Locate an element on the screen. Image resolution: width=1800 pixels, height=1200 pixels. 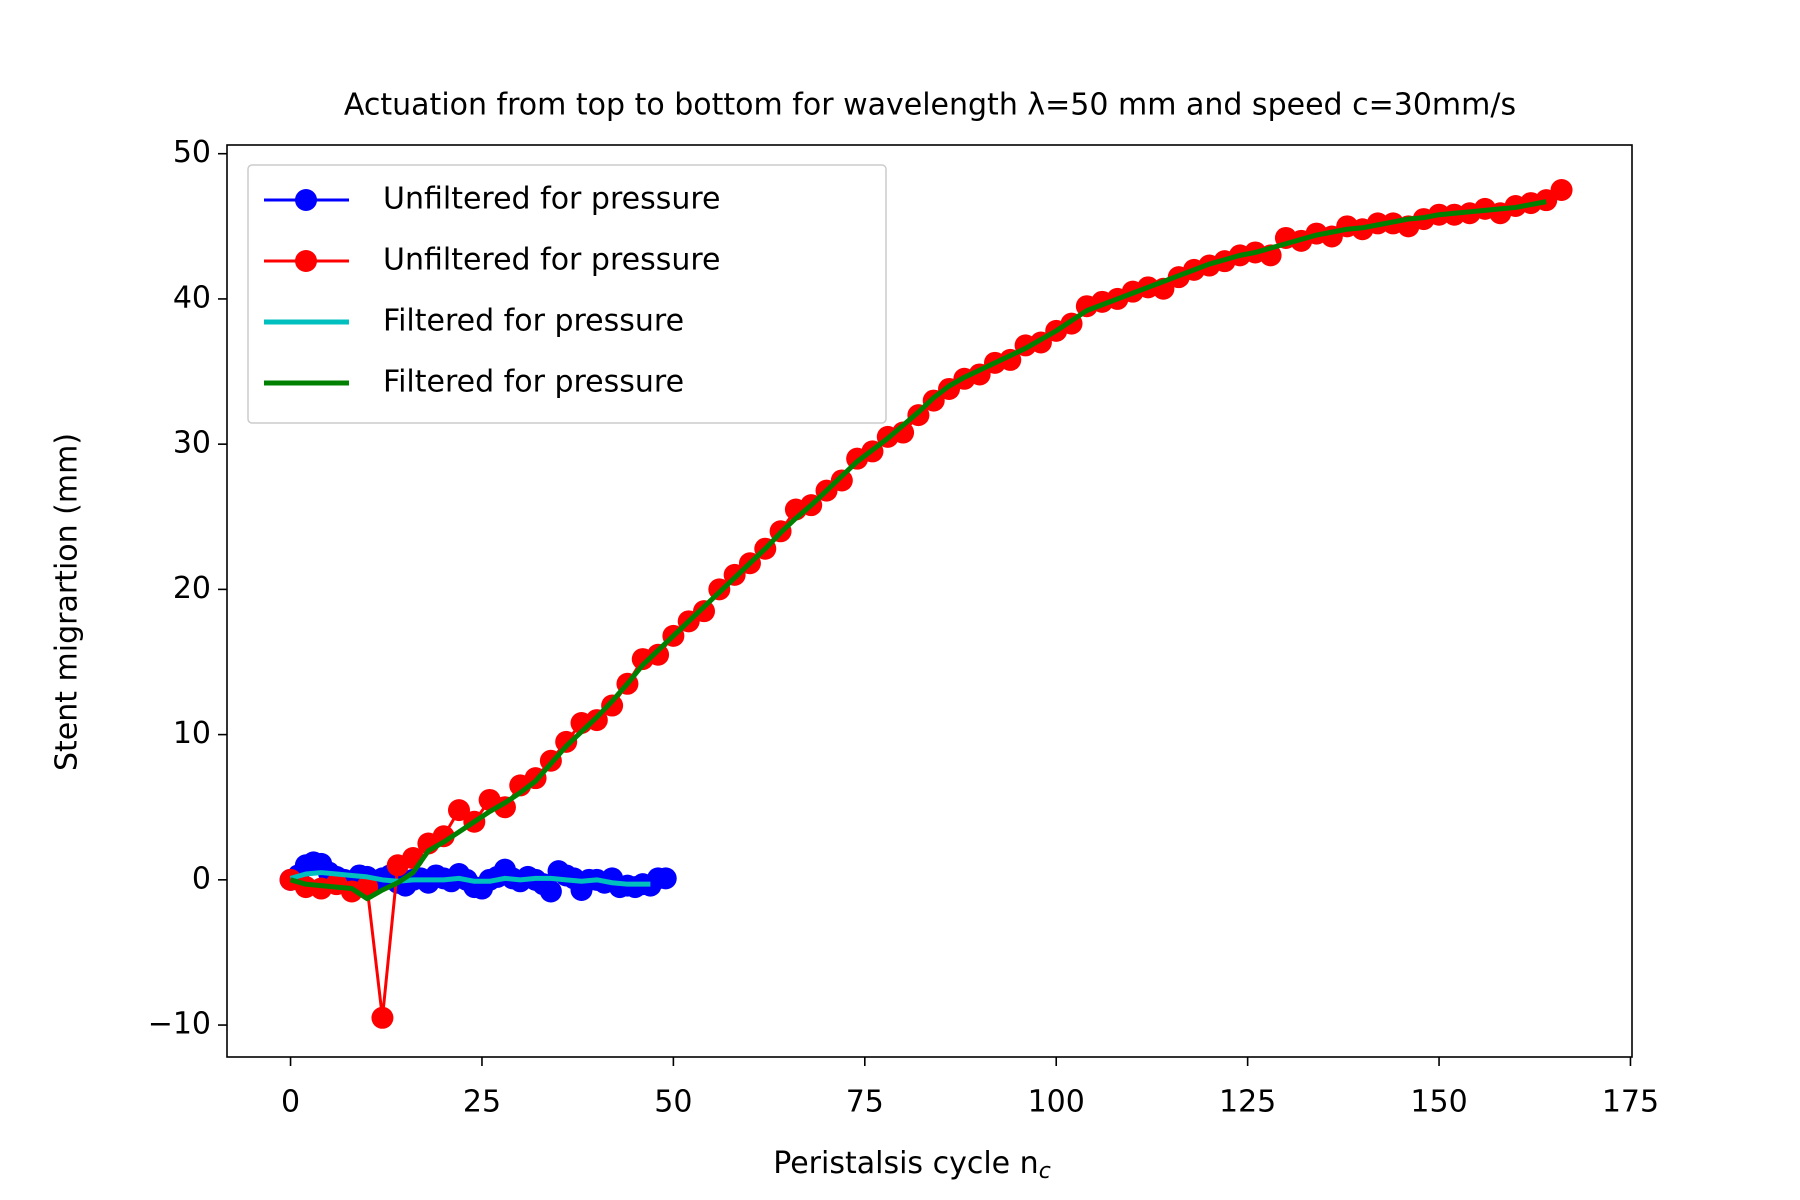
y-tick-label: 10 is located at coordinates (192, 733).